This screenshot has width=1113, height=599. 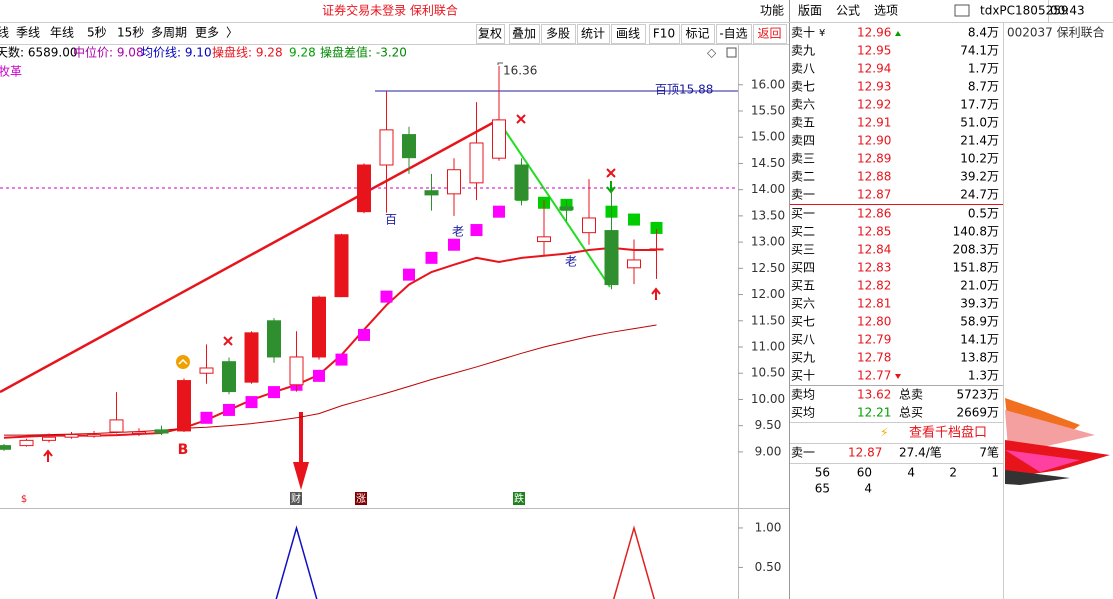 I want to click on period-tab: 5秒, so click(x=97, y=33).